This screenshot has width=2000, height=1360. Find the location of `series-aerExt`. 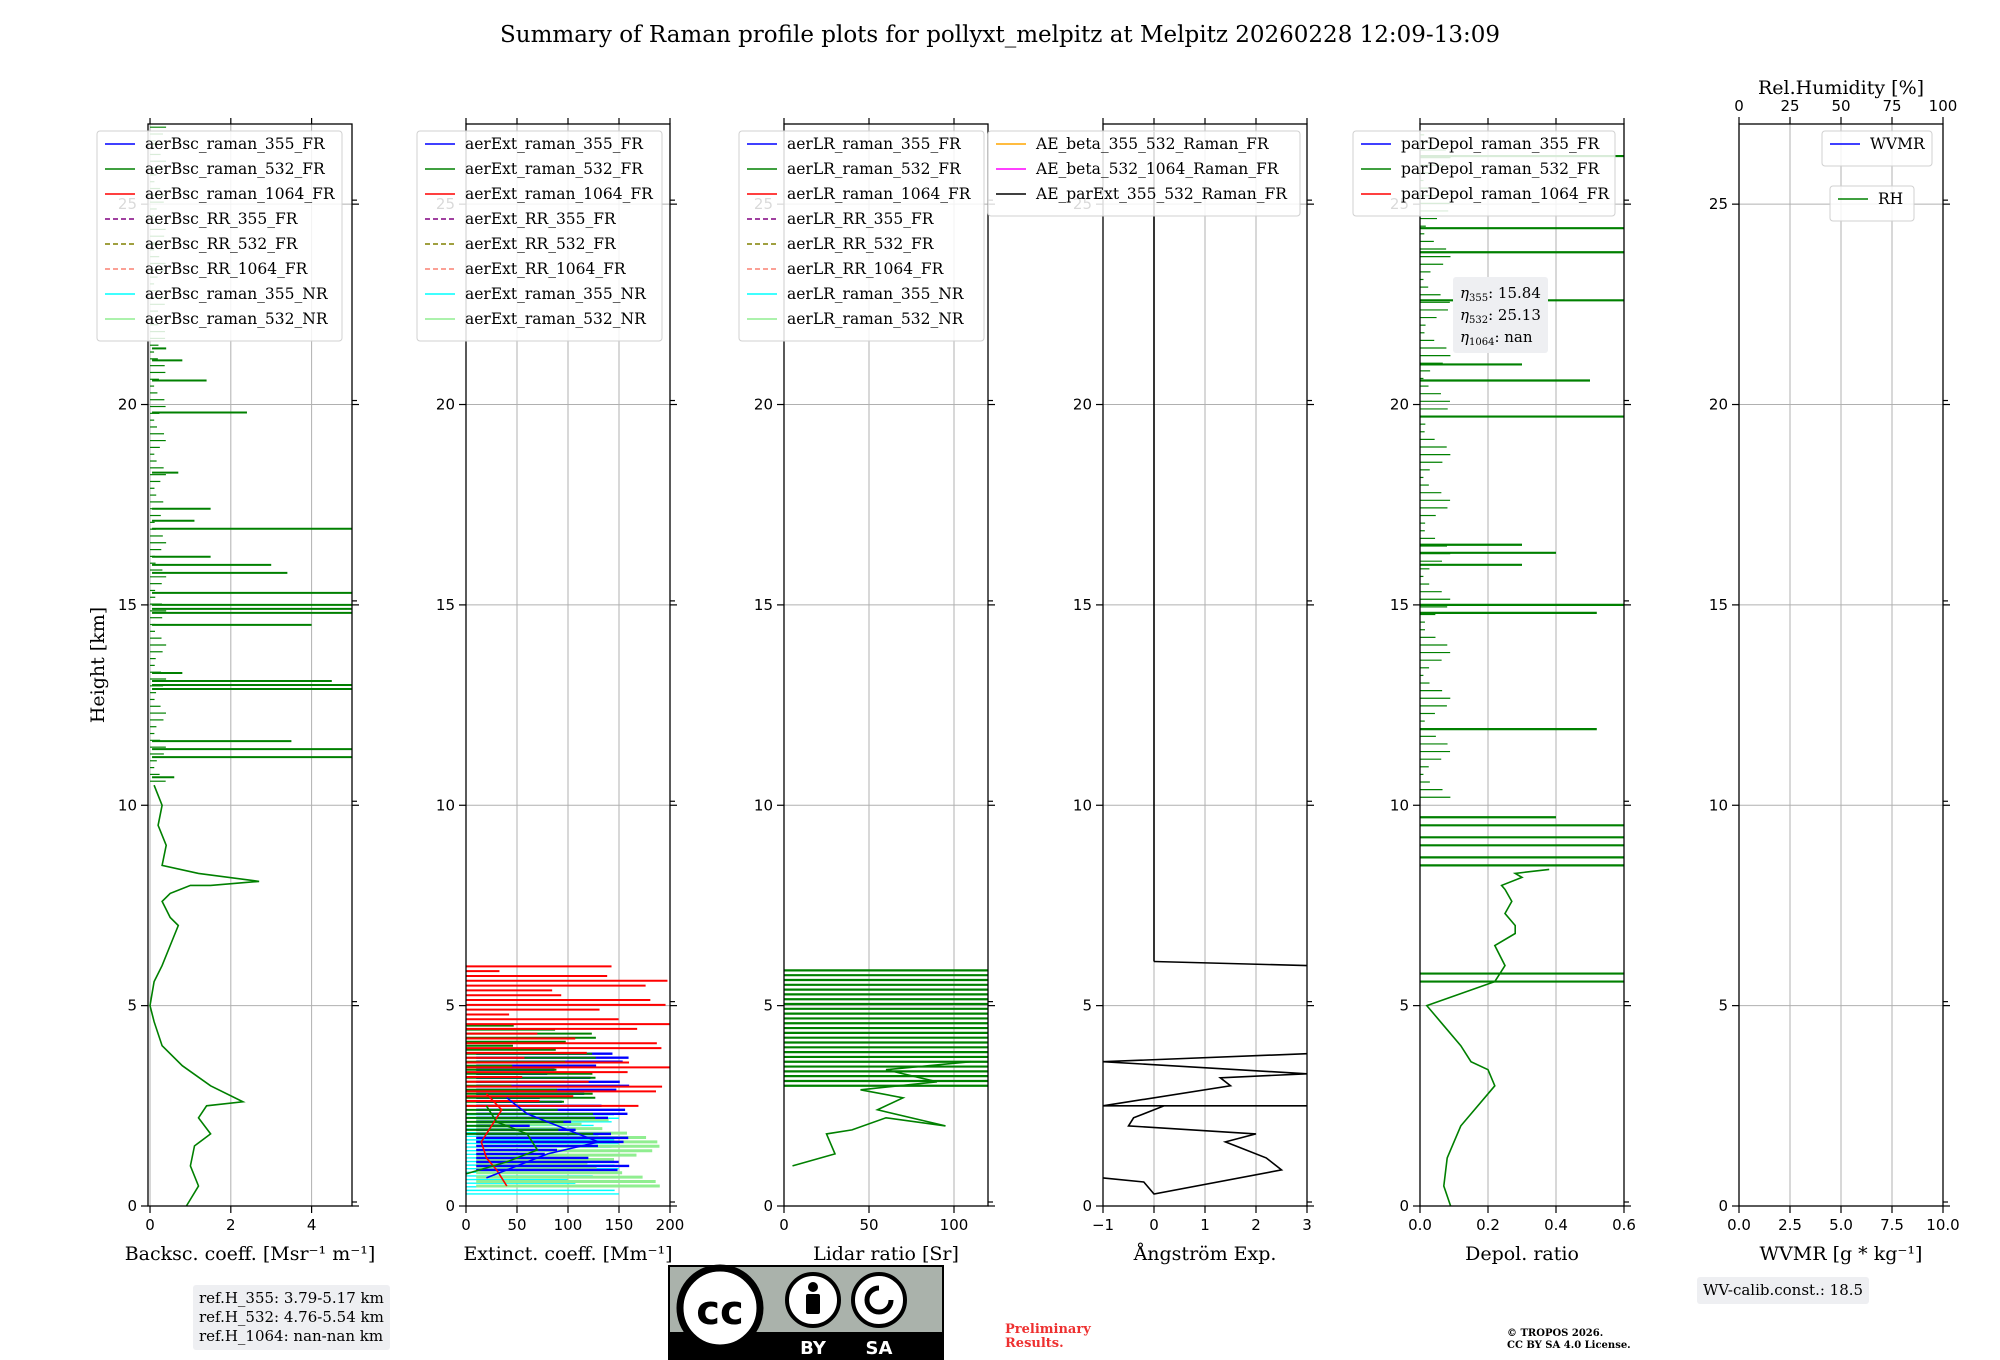

series-aerExt is located at coordinates (567, 1080).